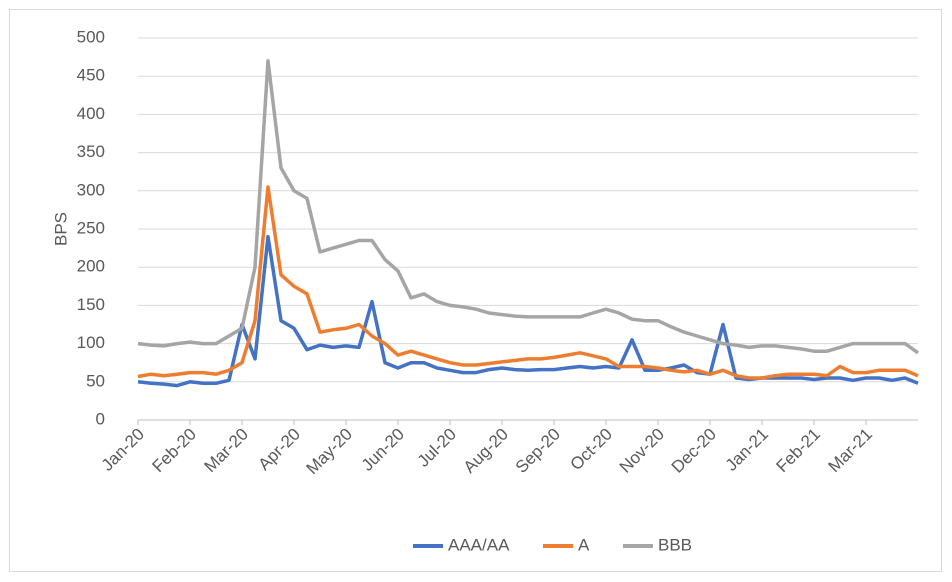  Describe the element at coordinates (100, 418) in the screenshot. I see `y-tick-label: 0` at that location.